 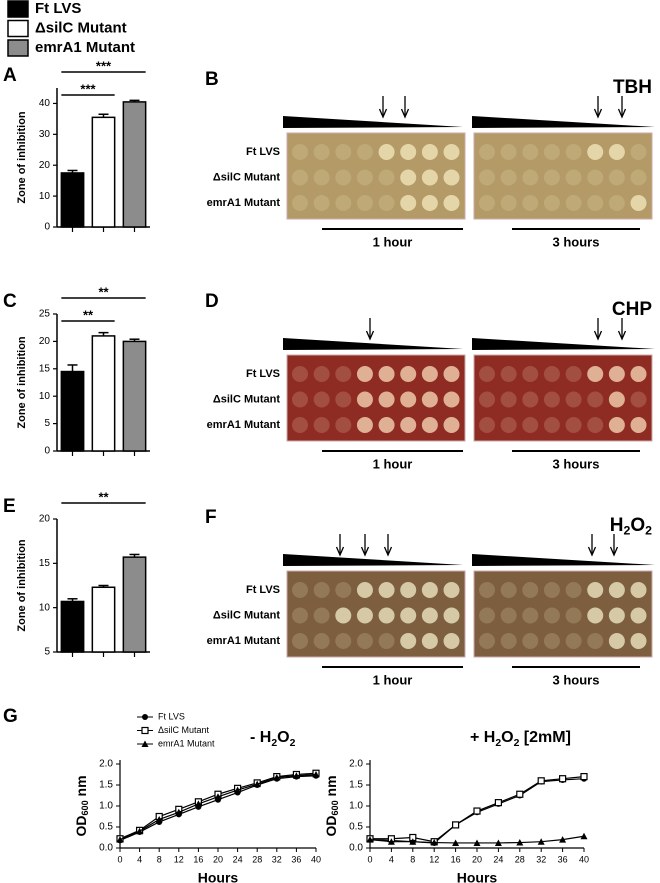 What do you see at coordinates (545, 737) in the screenshot?
I see `chart-title-part: [2mM]` at bounding box center [545, 737].